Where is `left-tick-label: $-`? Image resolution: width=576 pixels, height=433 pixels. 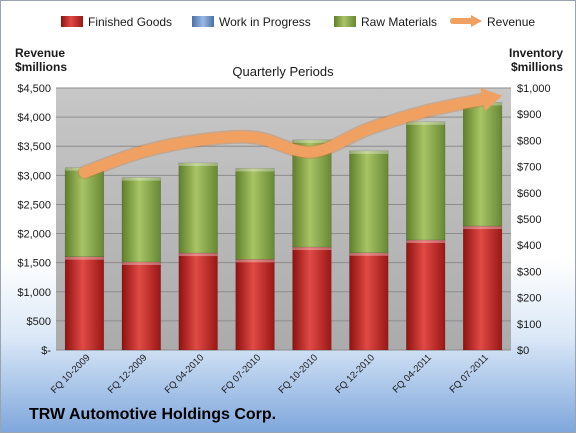 left-tick-label: $- is located at coordinates (46, 351).